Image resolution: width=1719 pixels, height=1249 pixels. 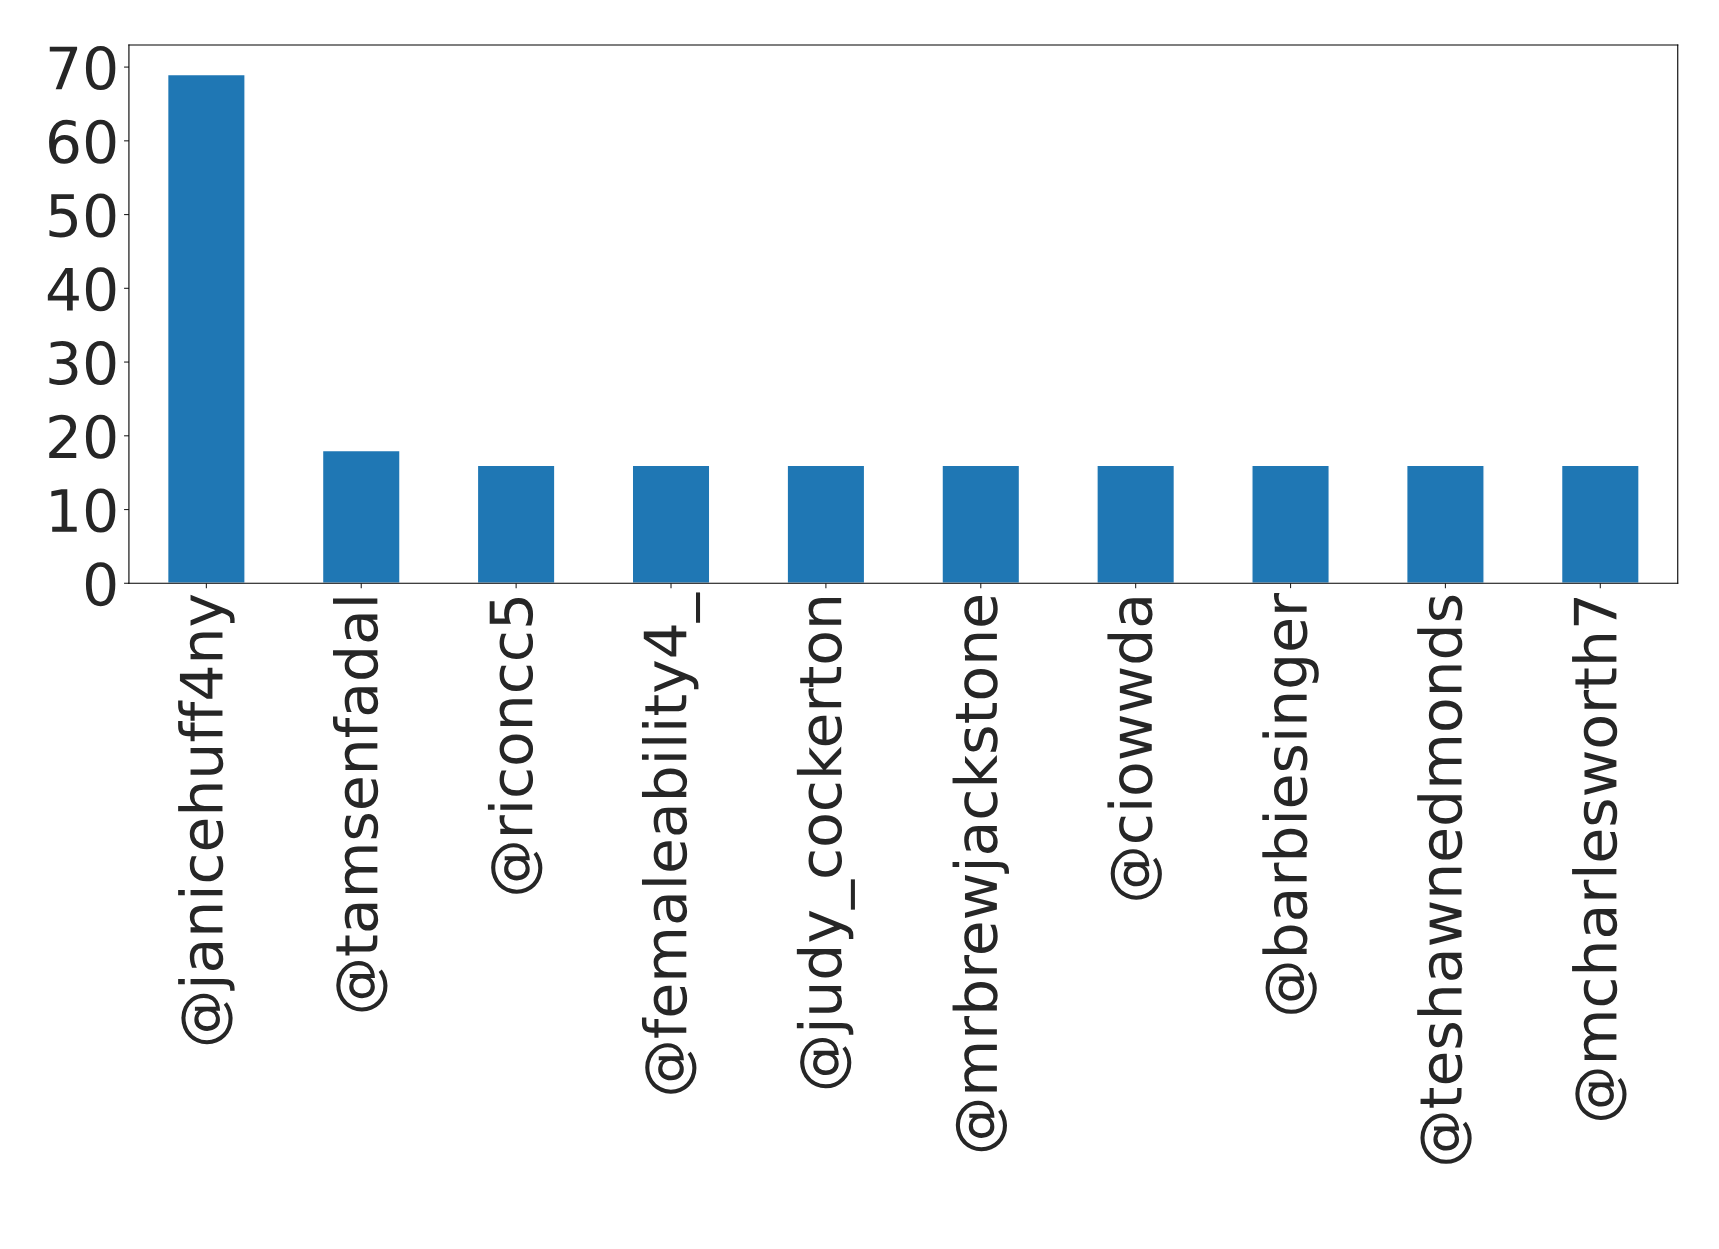 What do you see at coordinates (206, 819) in the screenshot?
I see `x-tick-label: @janicehuff4ny` at bounding box center [206, 819].